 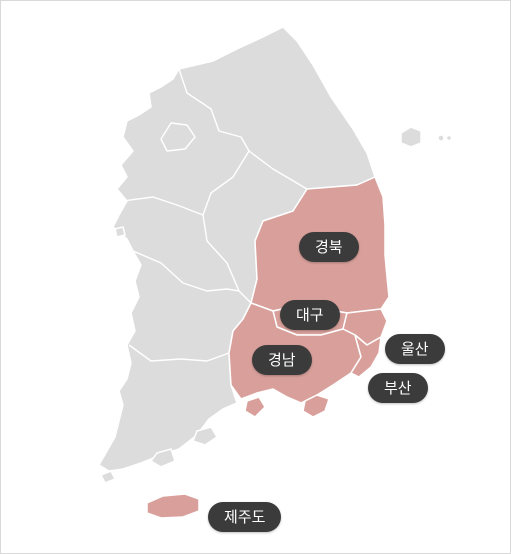 I want to click on label-ulsan: 울산, so click(x=415, y=349).